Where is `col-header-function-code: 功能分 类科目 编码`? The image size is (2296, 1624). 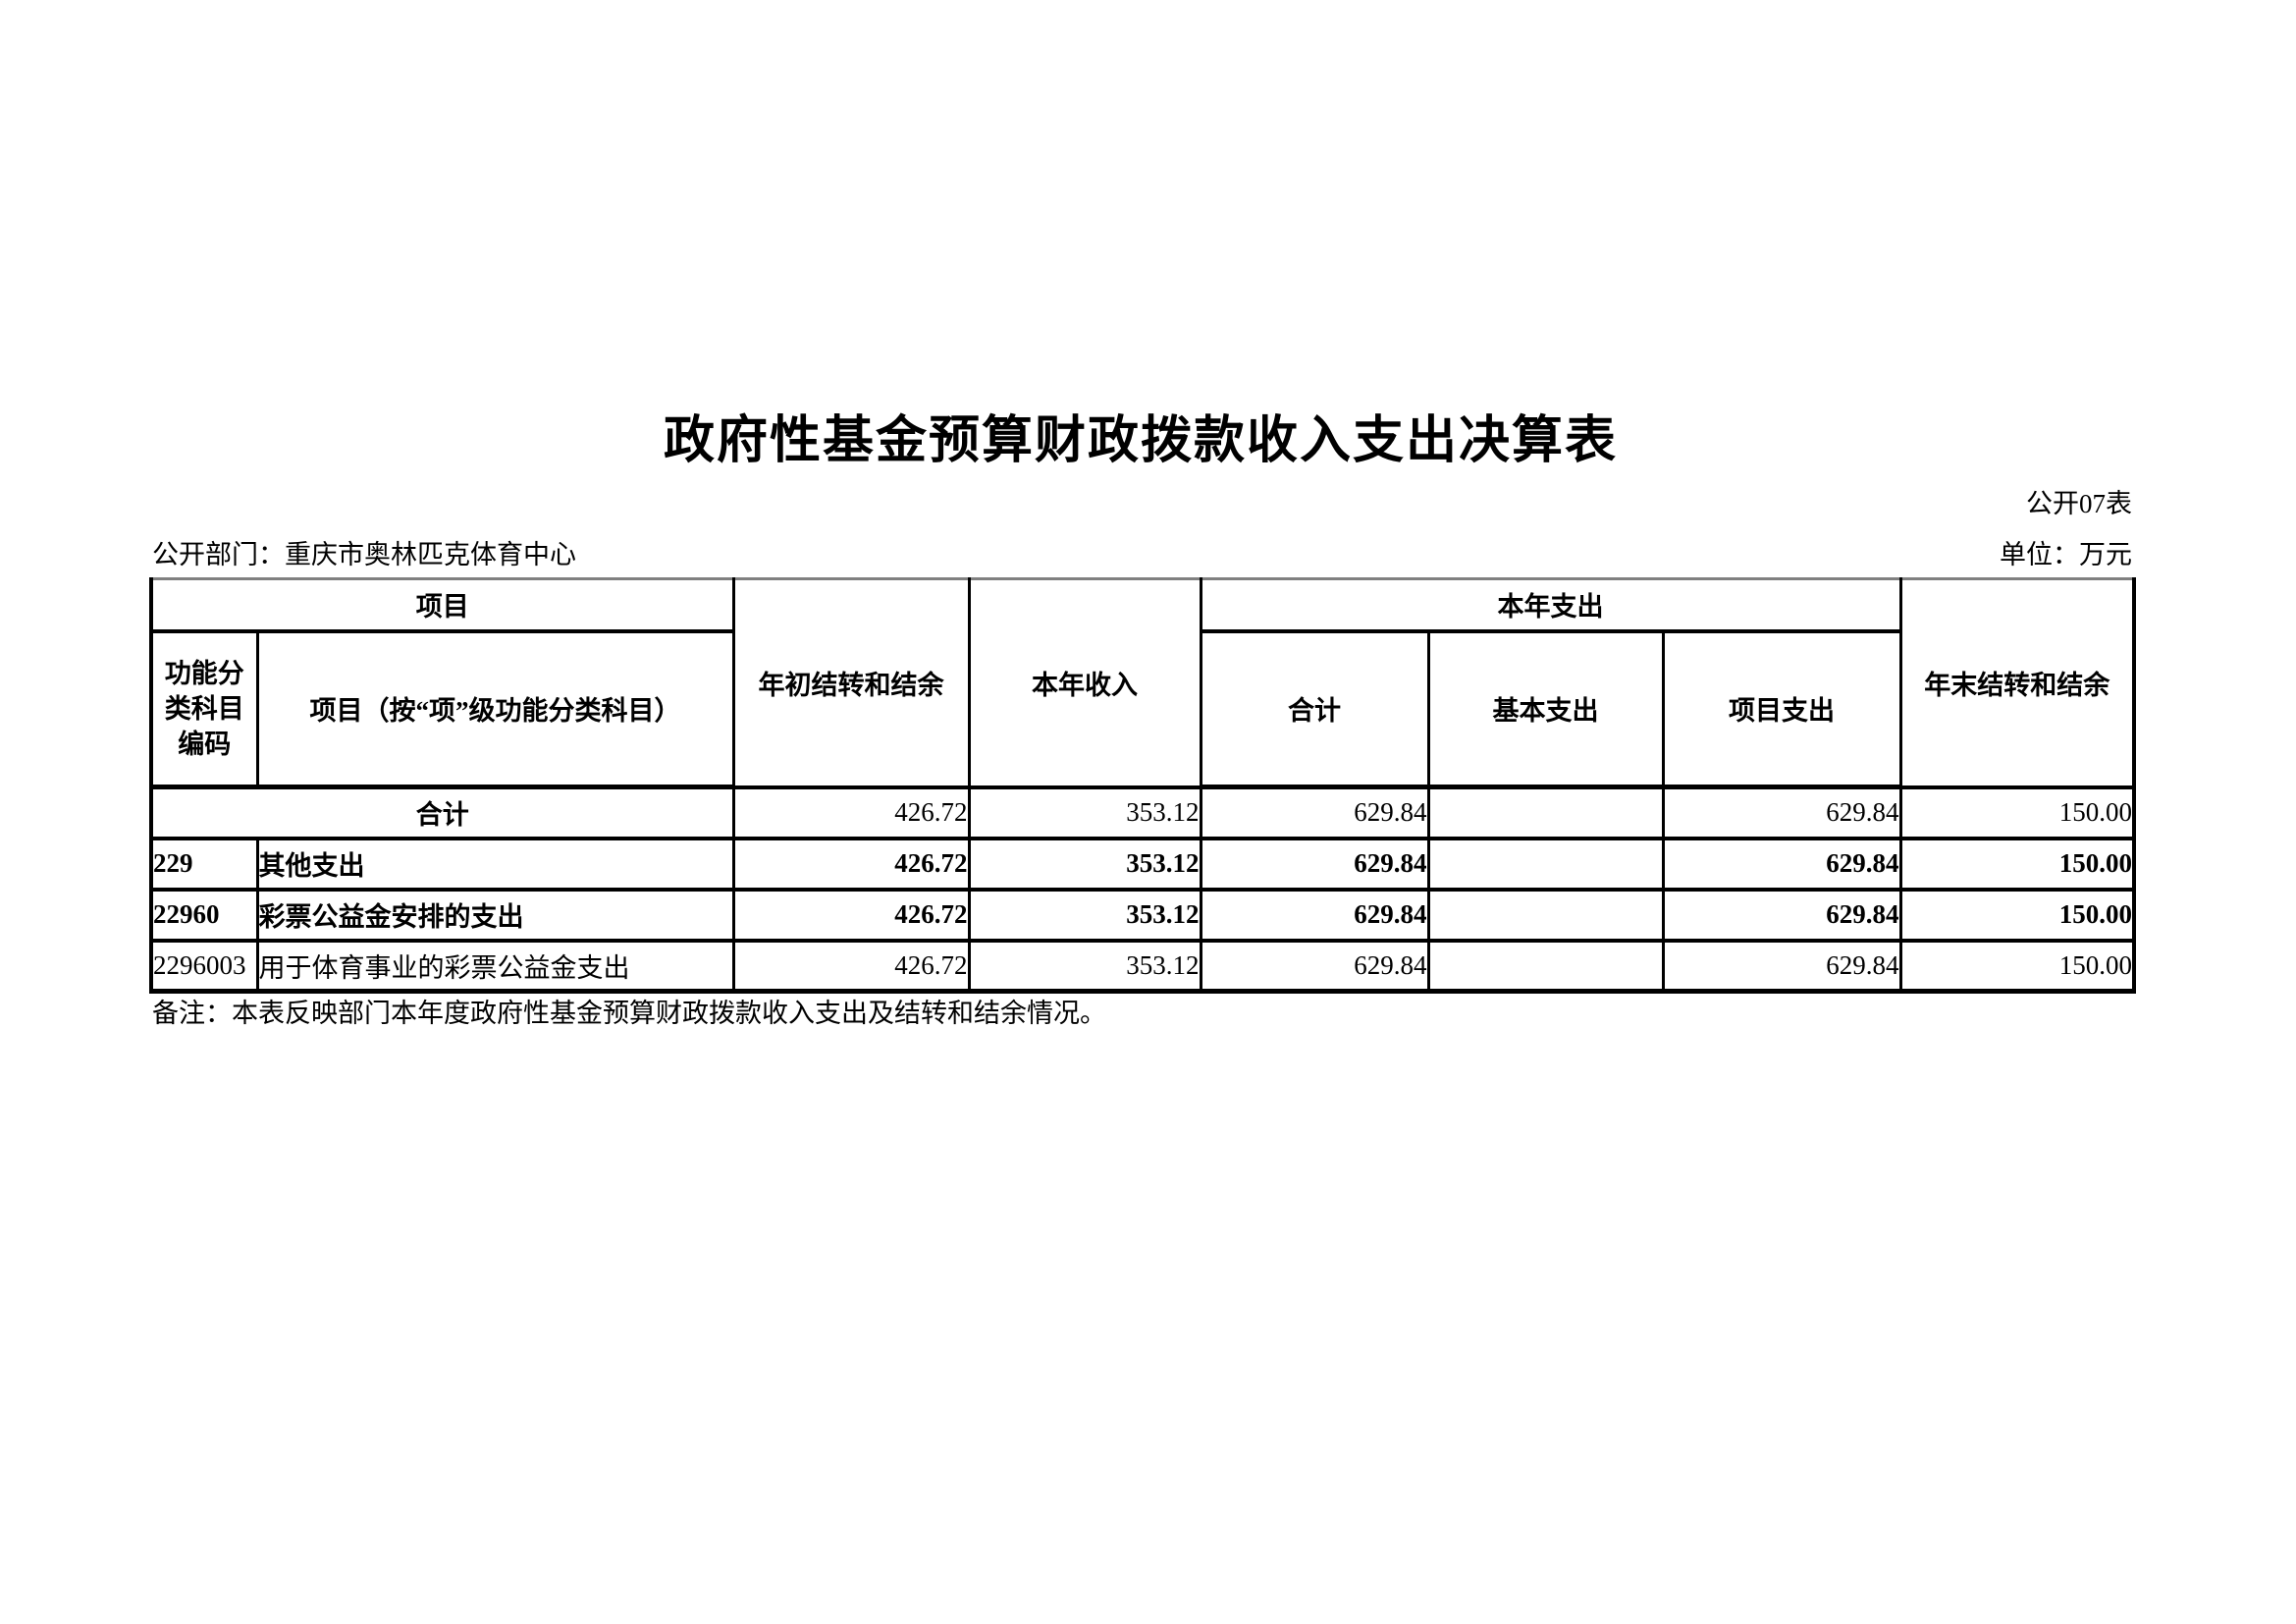
col-header-function-code: 功能分 类科目 编码 is located at coordinates (204, 709).